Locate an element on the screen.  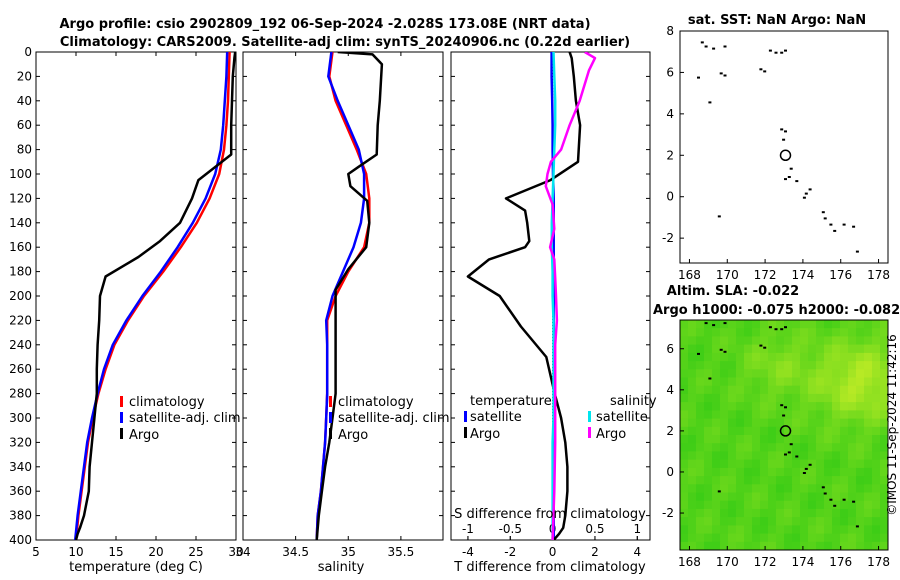
x-tick-label: 34 is located at coordinates (242, 552).